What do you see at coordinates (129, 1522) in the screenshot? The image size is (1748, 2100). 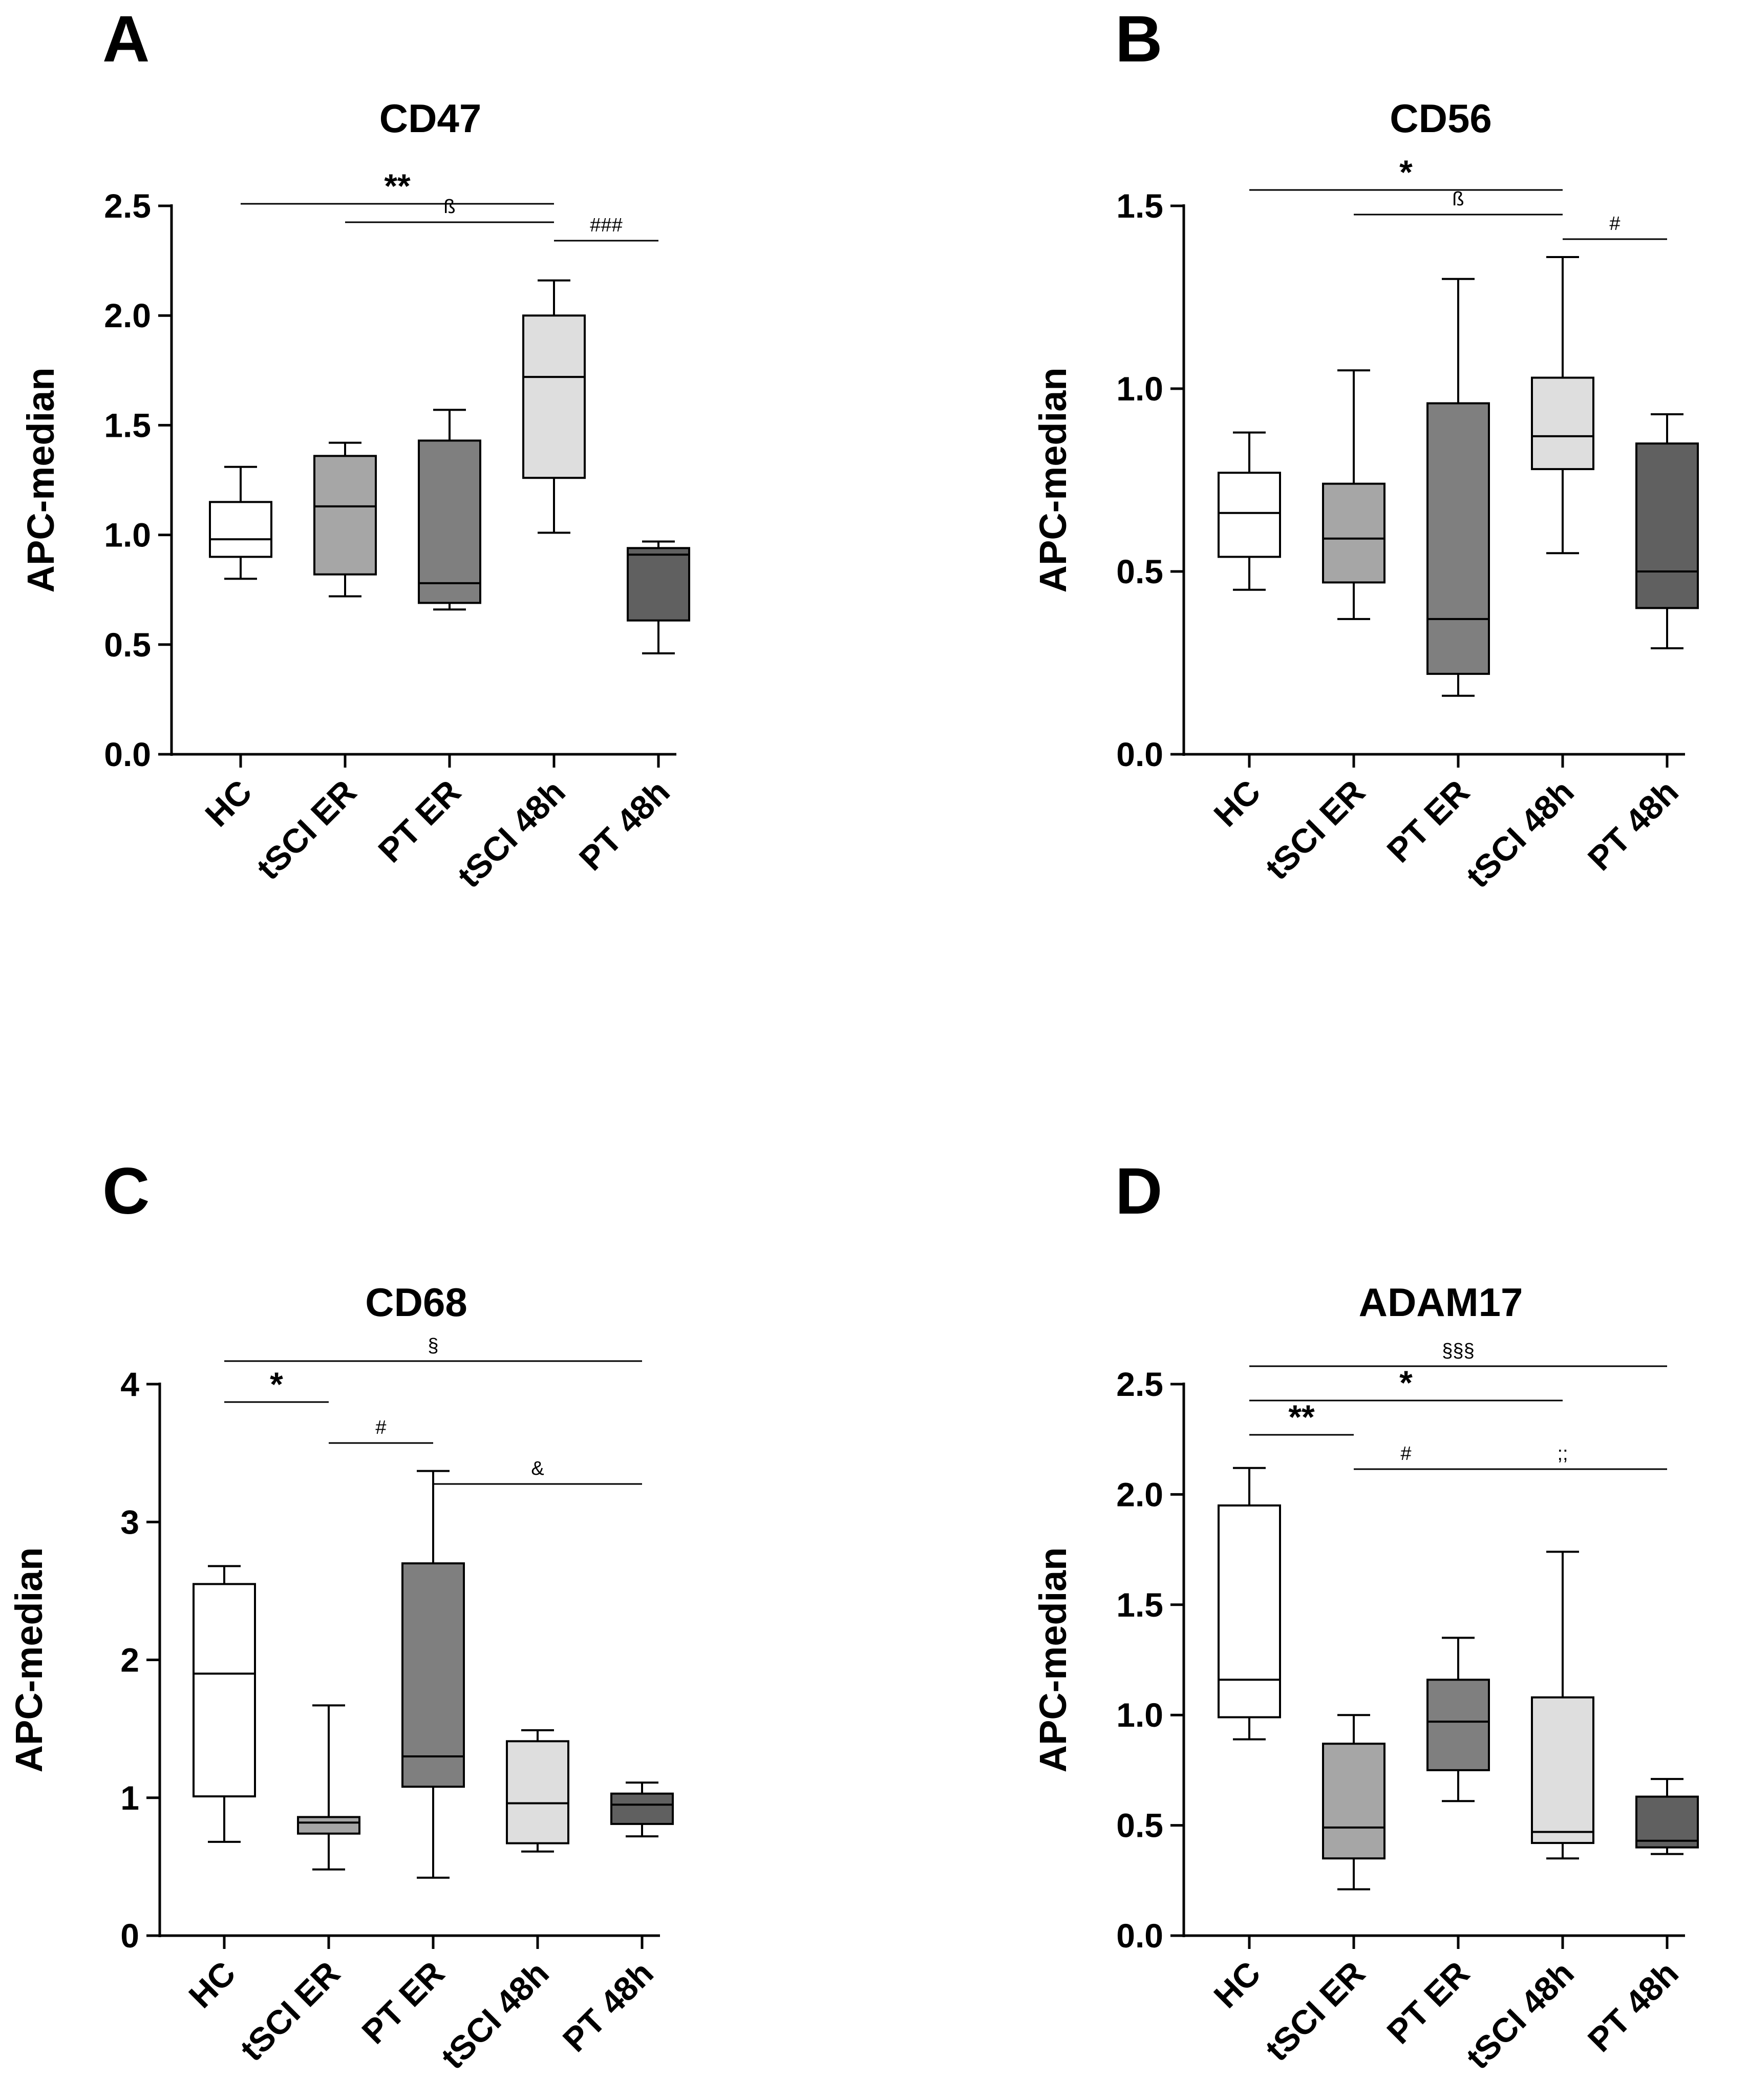 I see `y-tick-label: 3` at bounding box center [129, 1522].